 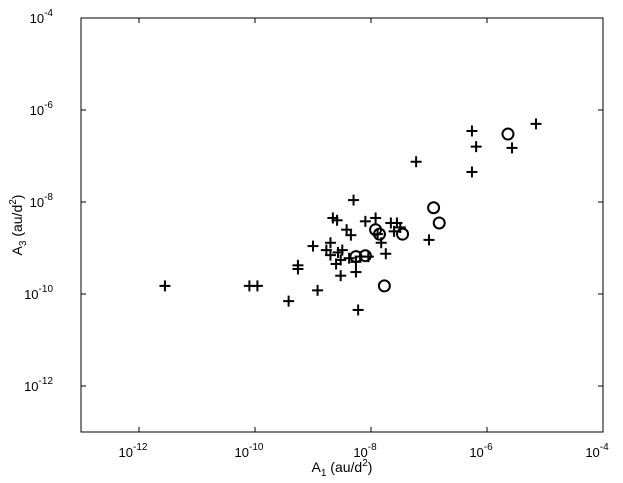 What do you see at coordinates (133, 451) in the screenshot?
I see `x-tick-label: 10⁻¹²` at bounding box center [133, 451].